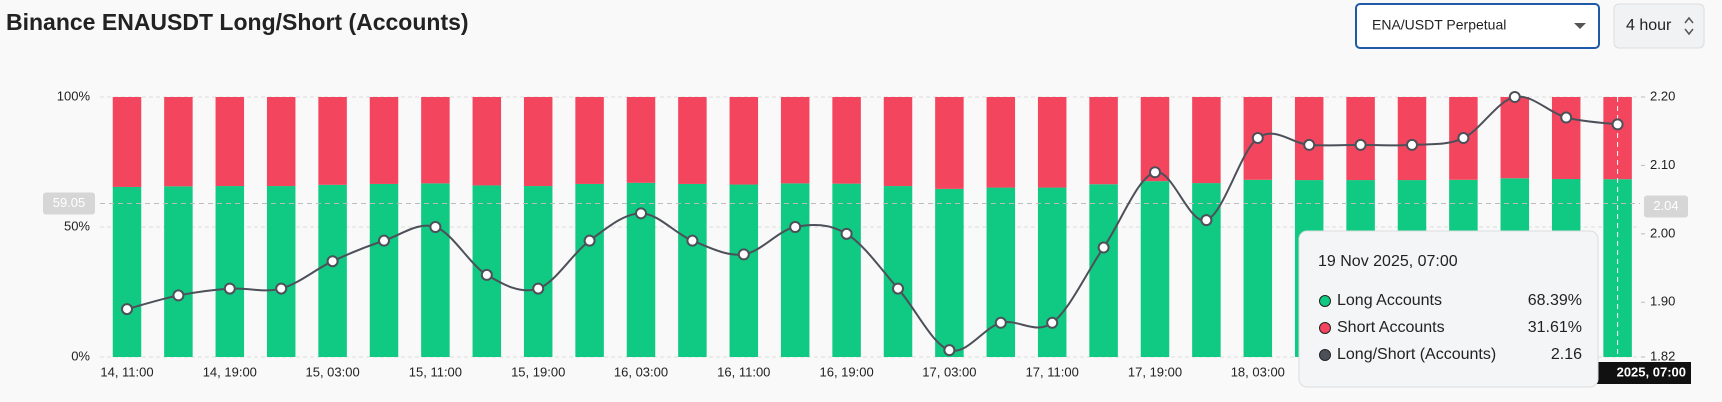 The image size is (1722, 402). Describe the element at coordinates (1651, 371) in the screenshot. I see `crosshair-x-label: 2025, 07:00` at that location.